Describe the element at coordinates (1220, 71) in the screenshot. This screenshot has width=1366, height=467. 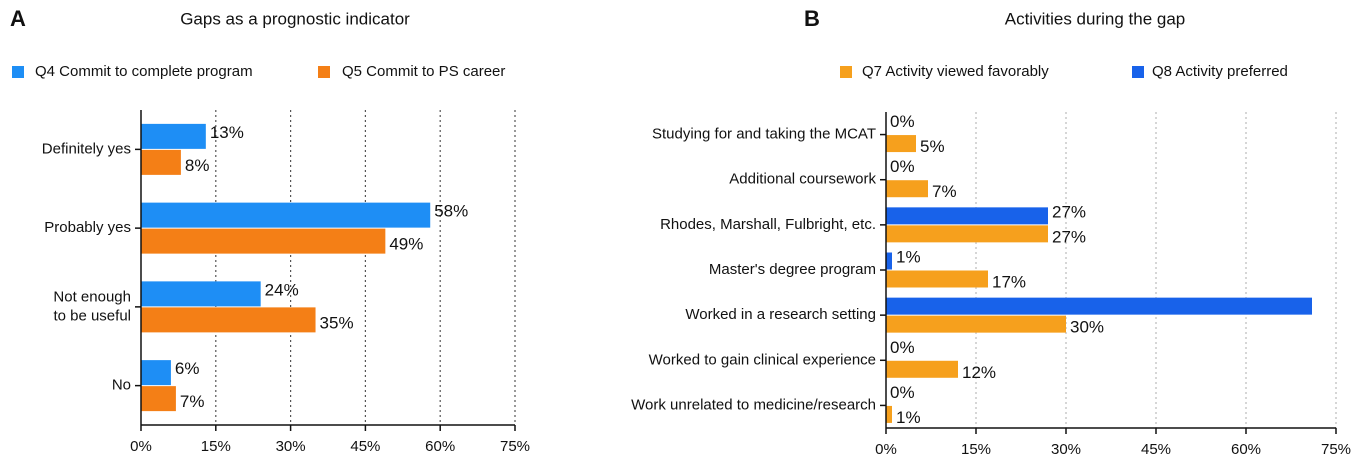
I see `legend-label: Q8 Activity preferred` at that location.